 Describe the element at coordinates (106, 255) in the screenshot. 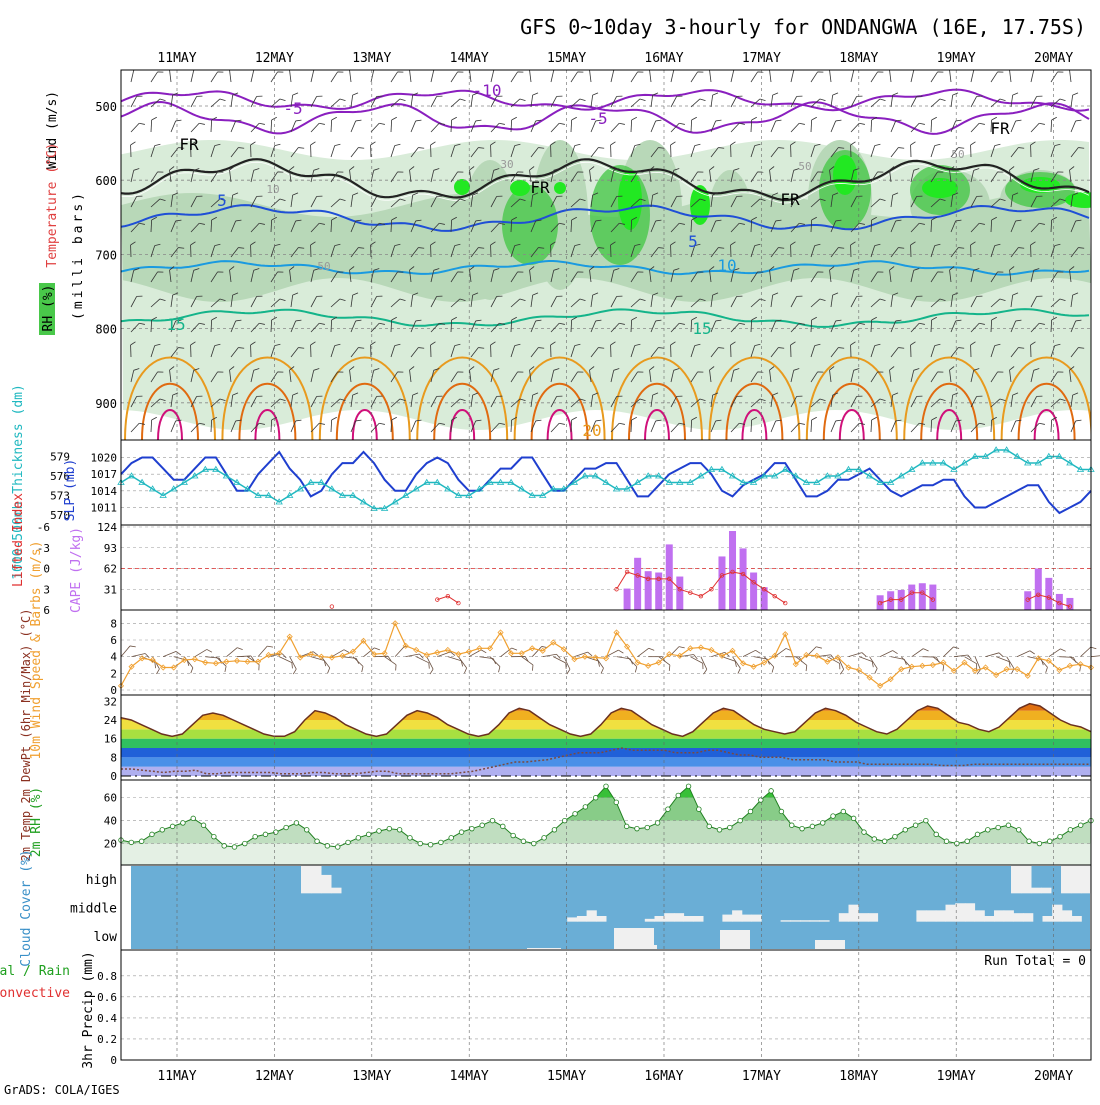

I see `pressure-tick-label: 700` at that location.